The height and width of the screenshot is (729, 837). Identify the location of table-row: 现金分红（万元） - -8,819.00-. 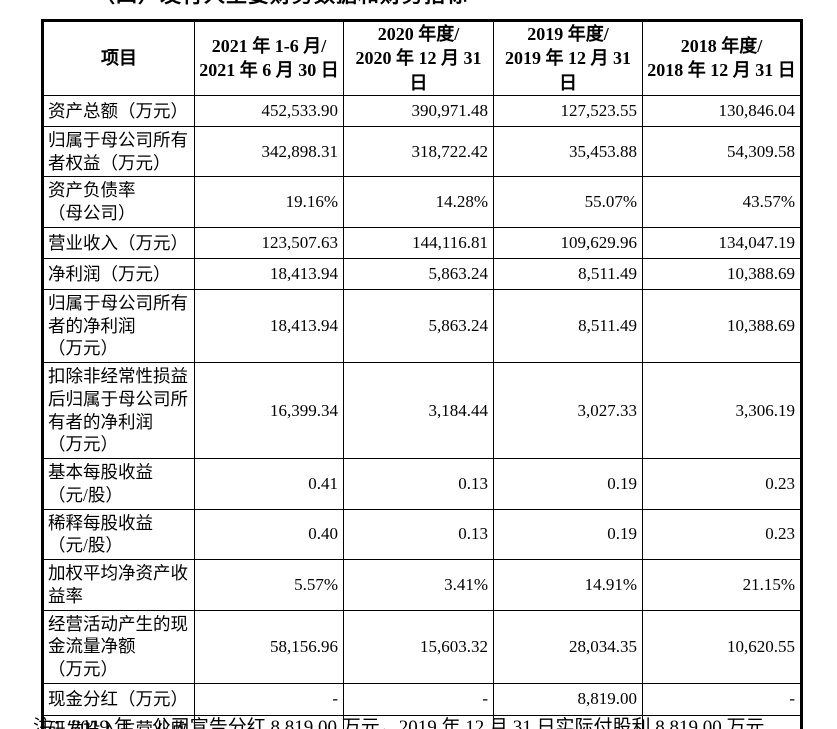
(422, 699).